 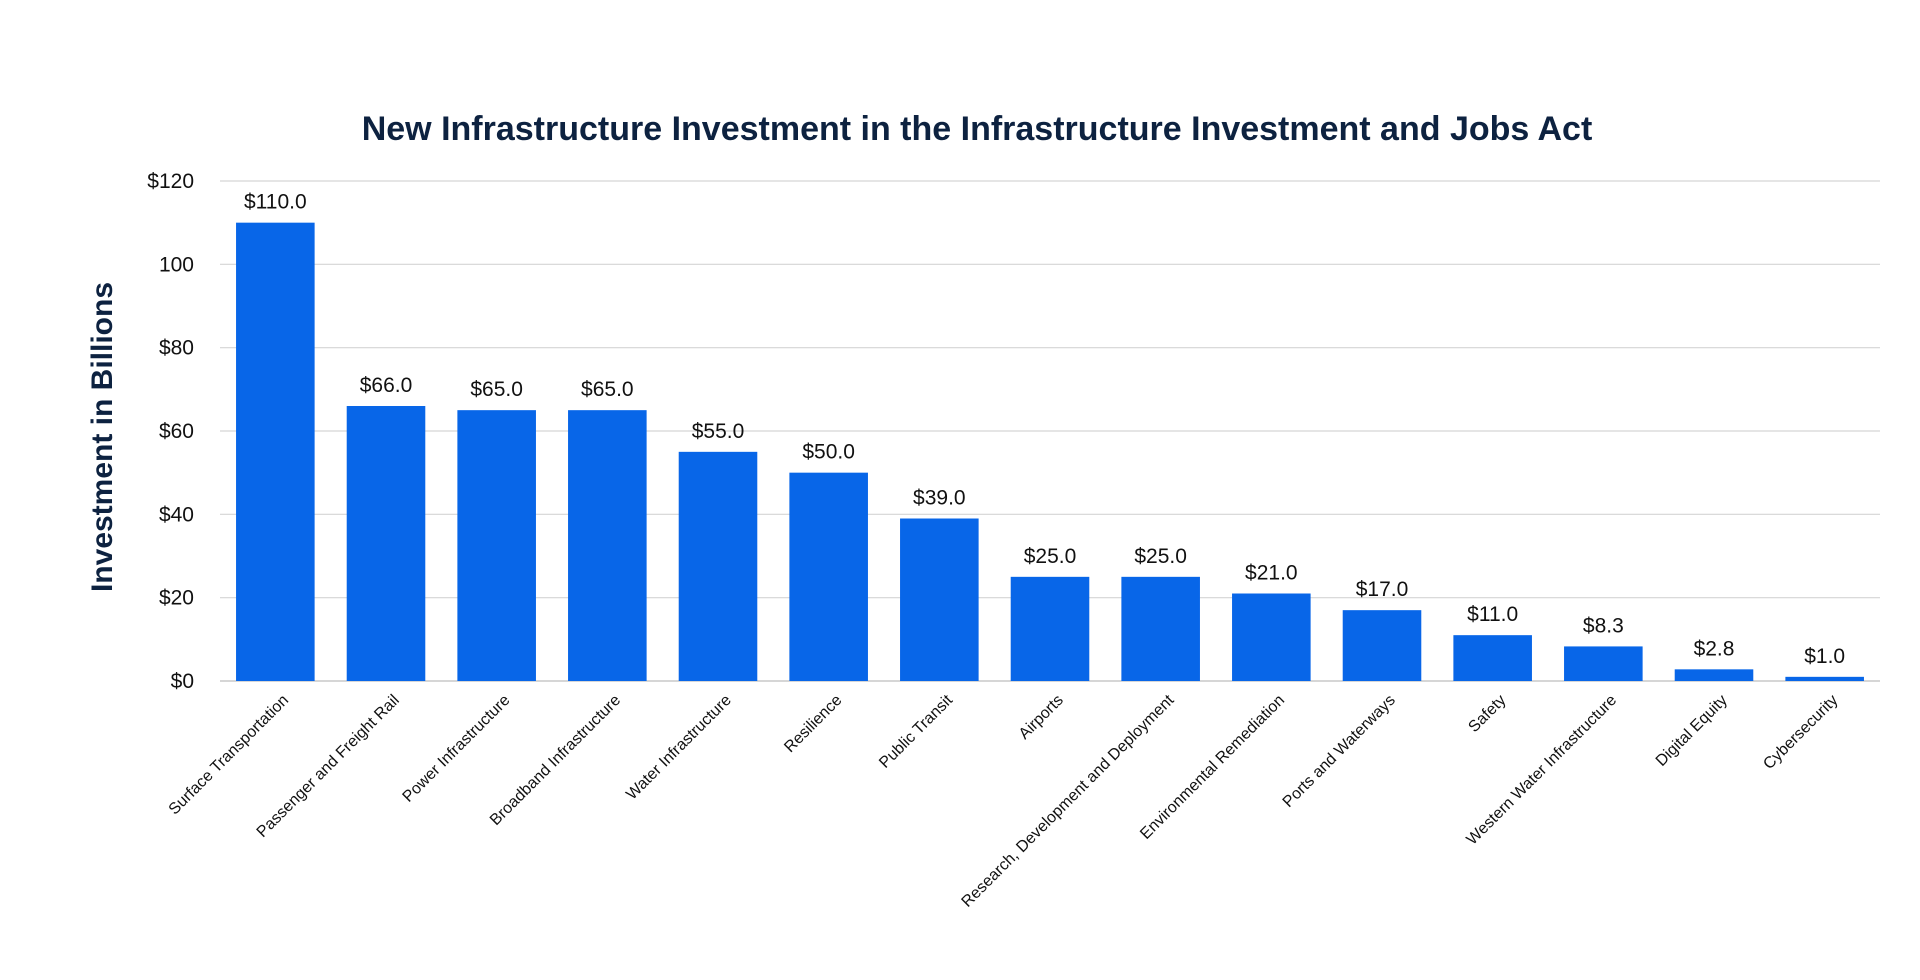 I want to click on x-tick-label: Safety, so click(x=1487, y=714).